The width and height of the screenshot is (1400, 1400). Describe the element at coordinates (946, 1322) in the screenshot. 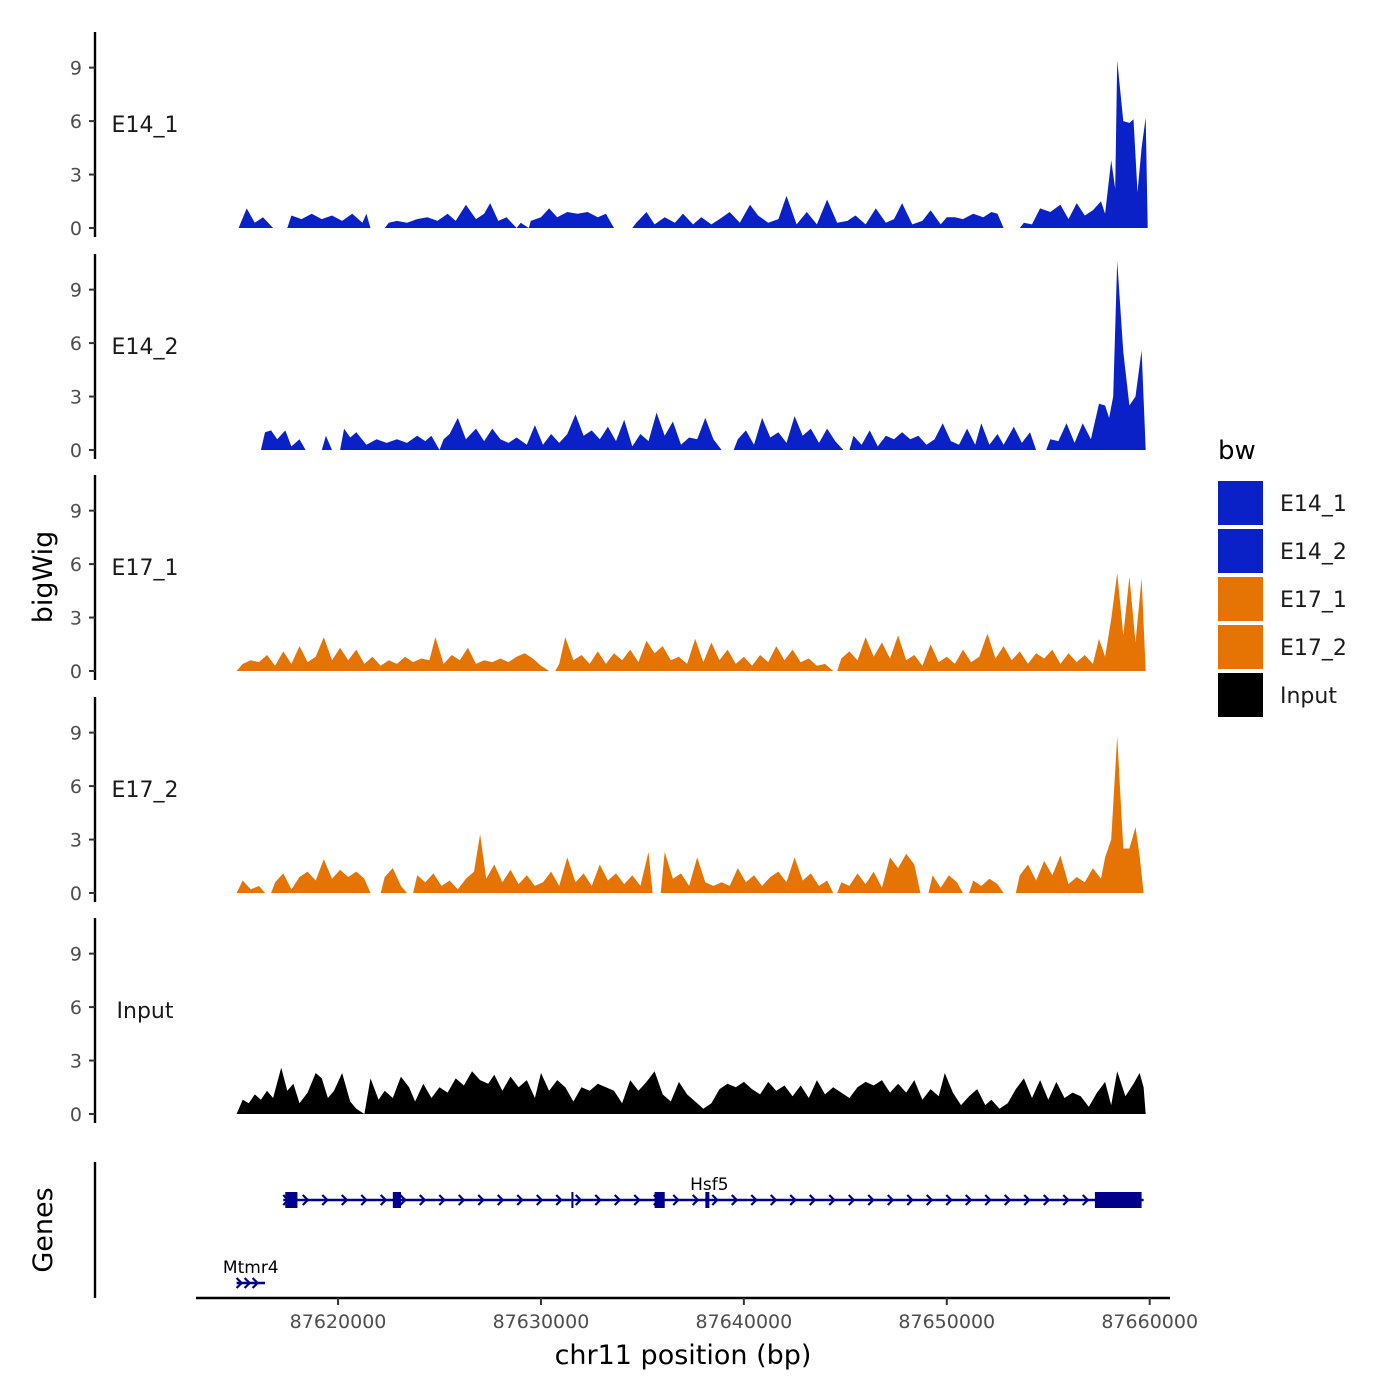

I see `x-tick-label: 87650000` at that location.